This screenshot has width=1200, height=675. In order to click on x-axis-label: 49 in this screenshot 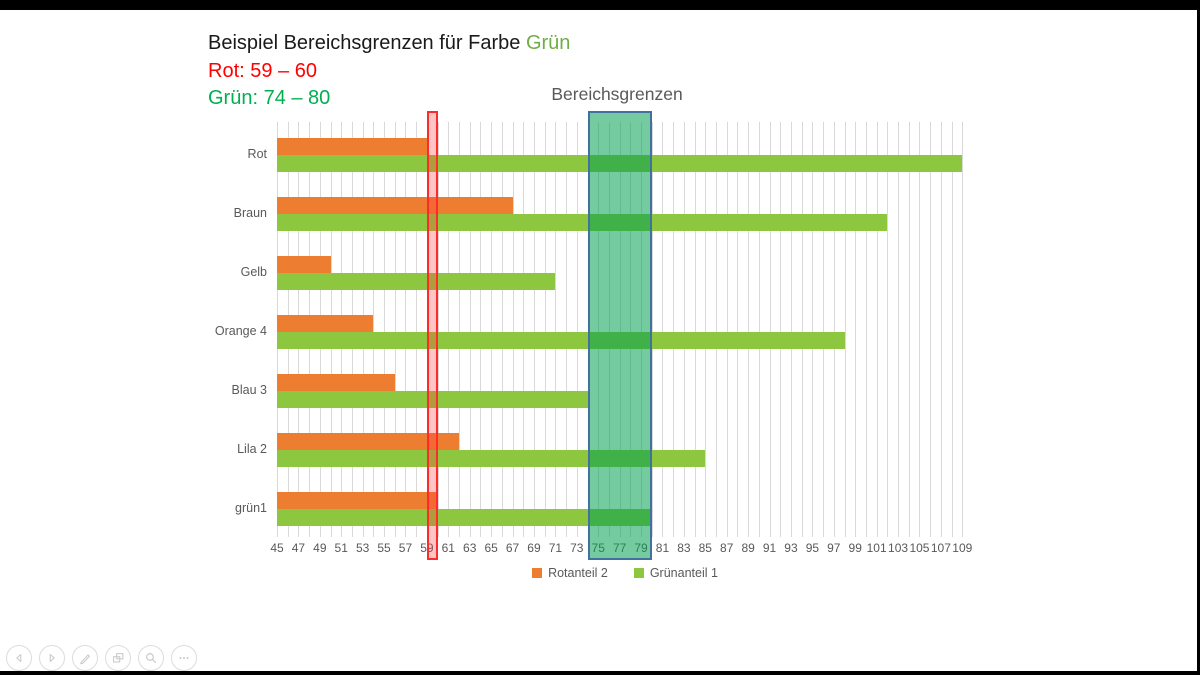, I will do `click(320, 548)`.